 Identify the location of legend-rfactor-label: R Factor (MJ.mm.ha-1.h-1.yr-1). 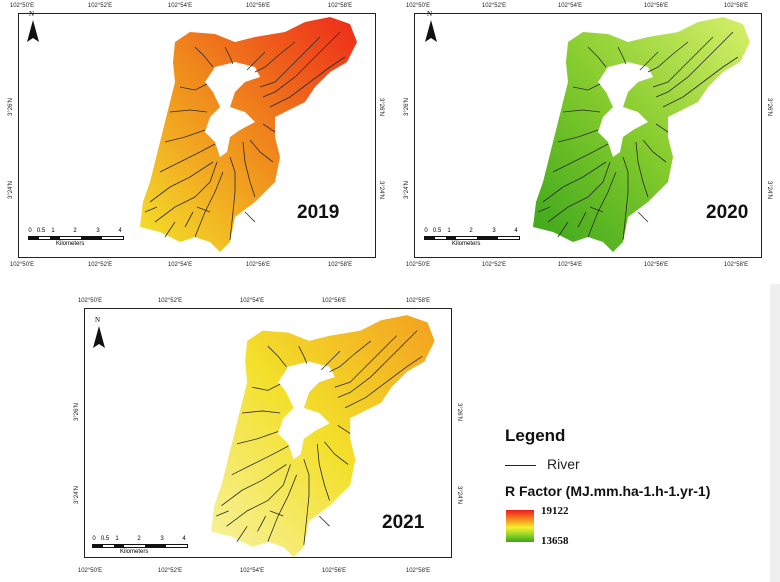
(608, 491).